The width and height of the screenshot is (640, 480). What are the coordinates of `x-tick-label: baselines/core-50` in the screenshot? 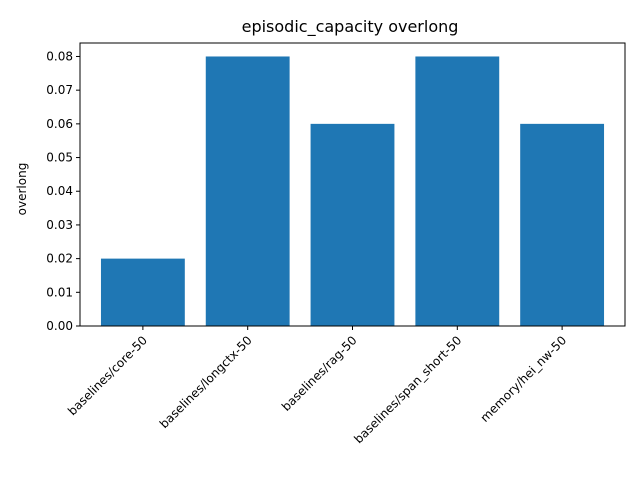 It's located at (107, 375).